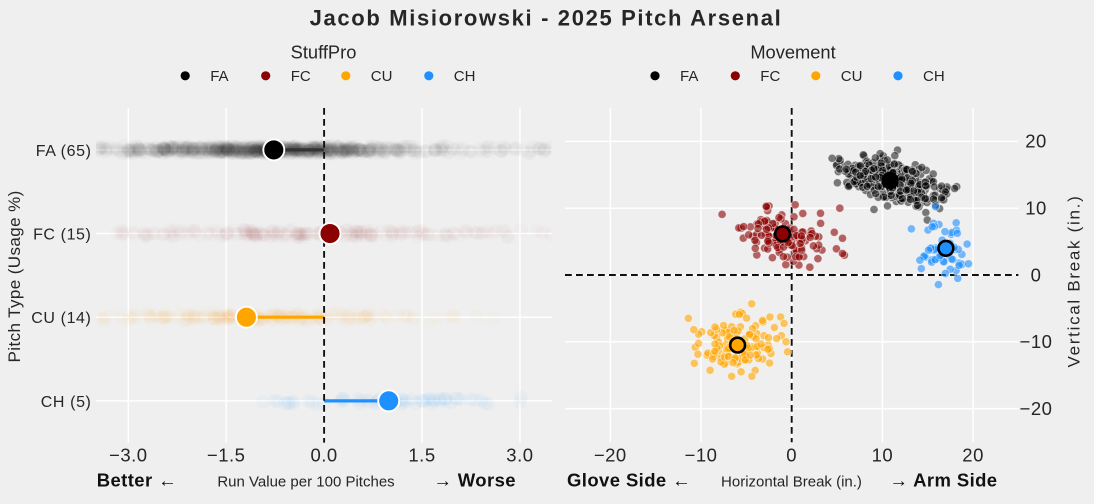 This screenshot has width=1094, height=504. Describe the element at coordinates (66, 402) in the screenshot. I see `svg-text: CH (5)` at that location.